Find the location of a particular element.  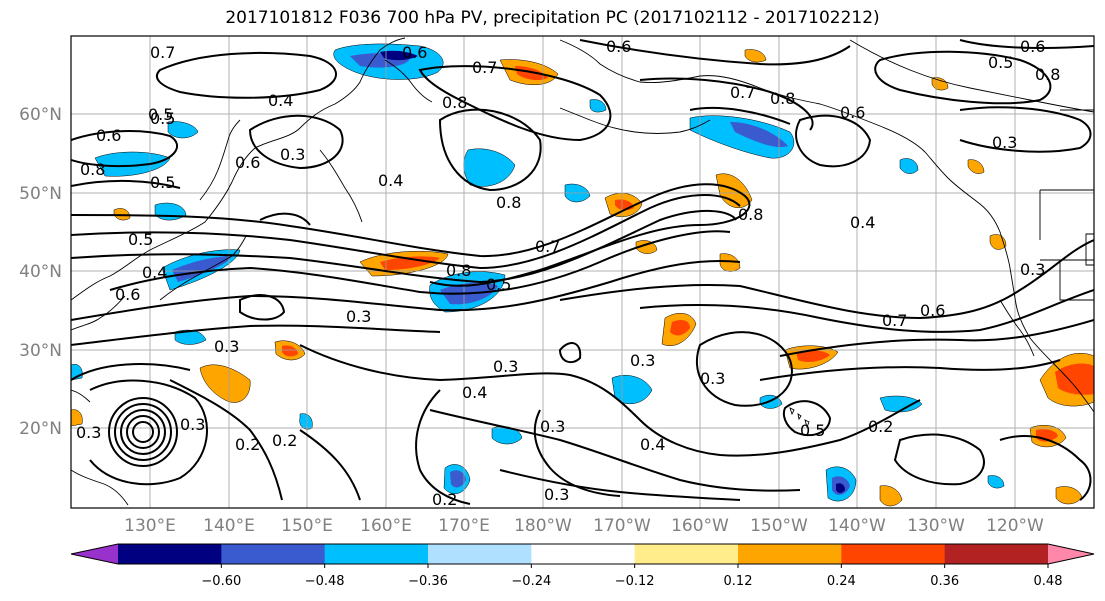

lon-label: 170°W is located at coordinates (622, 526).